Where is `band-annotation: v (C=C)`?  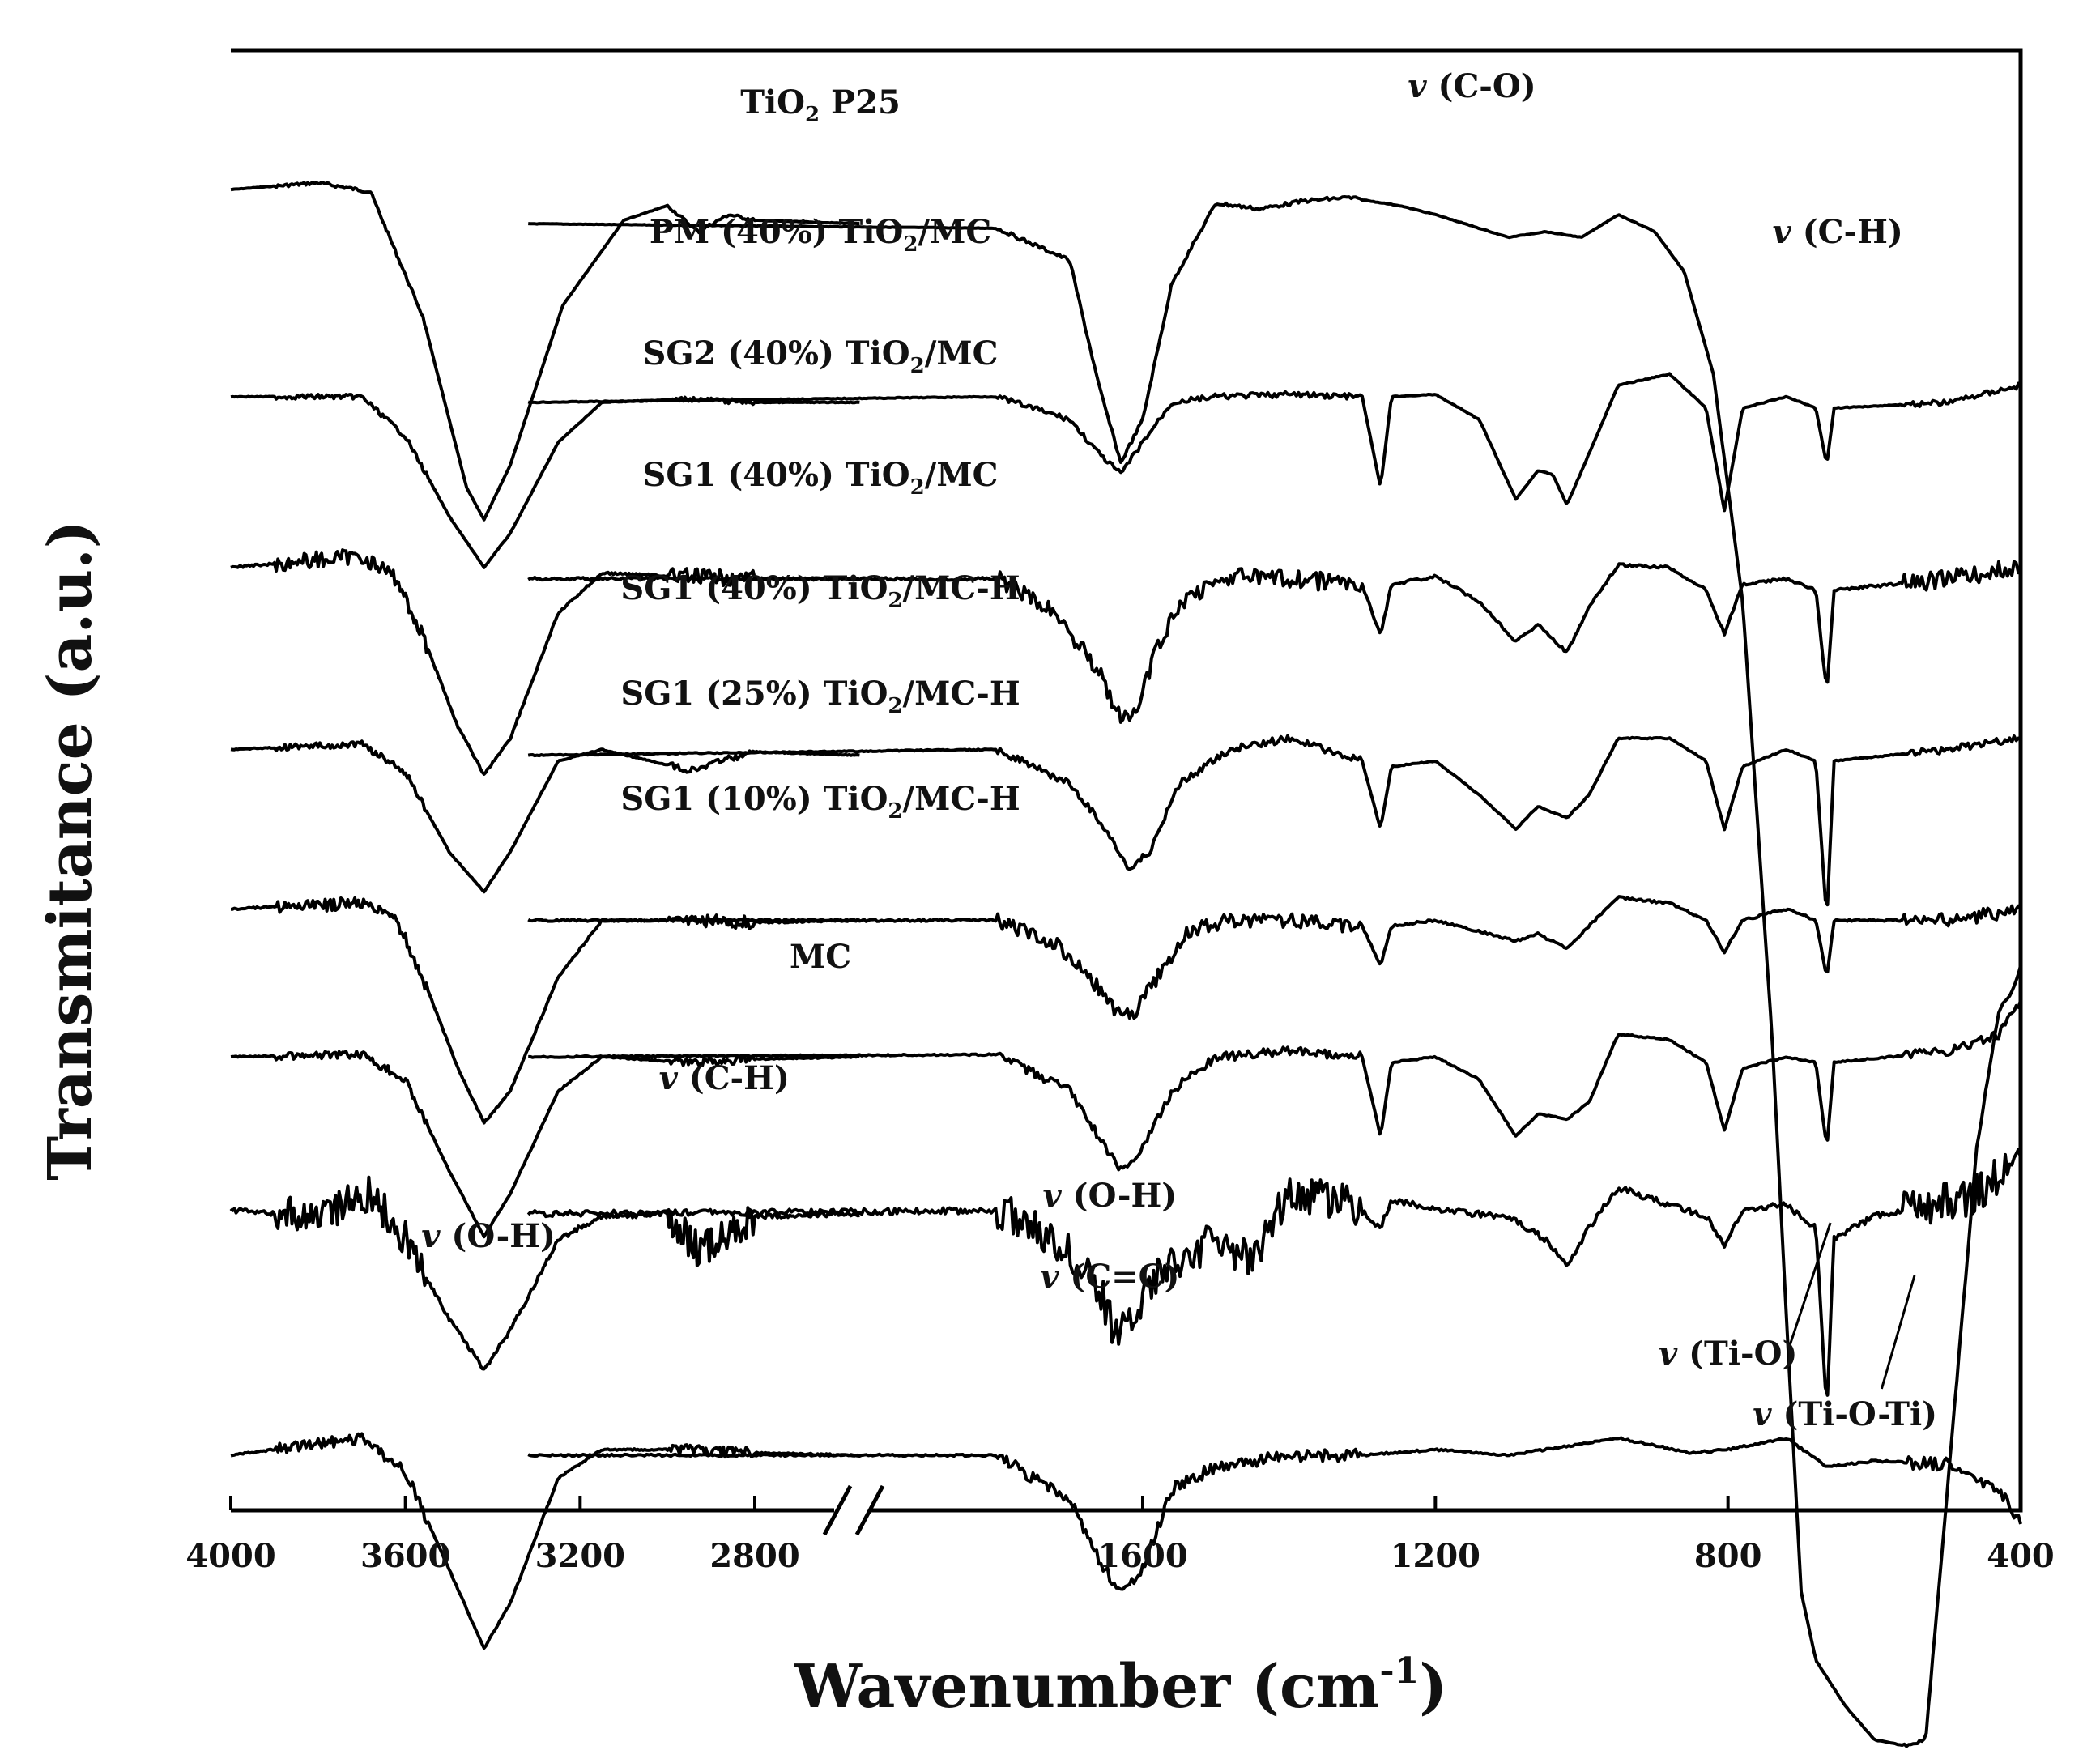
band-annotation: v (C=C) is located at coordinates (1109, 1277).